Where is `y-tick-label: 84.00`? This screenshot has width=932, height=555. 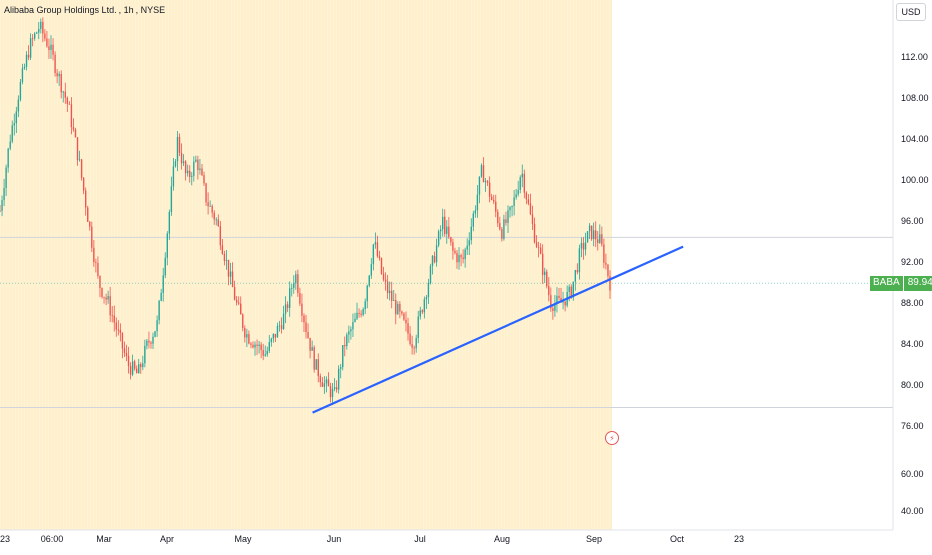
y-tick-label: 84.00 is located at coordinates (912, 344).